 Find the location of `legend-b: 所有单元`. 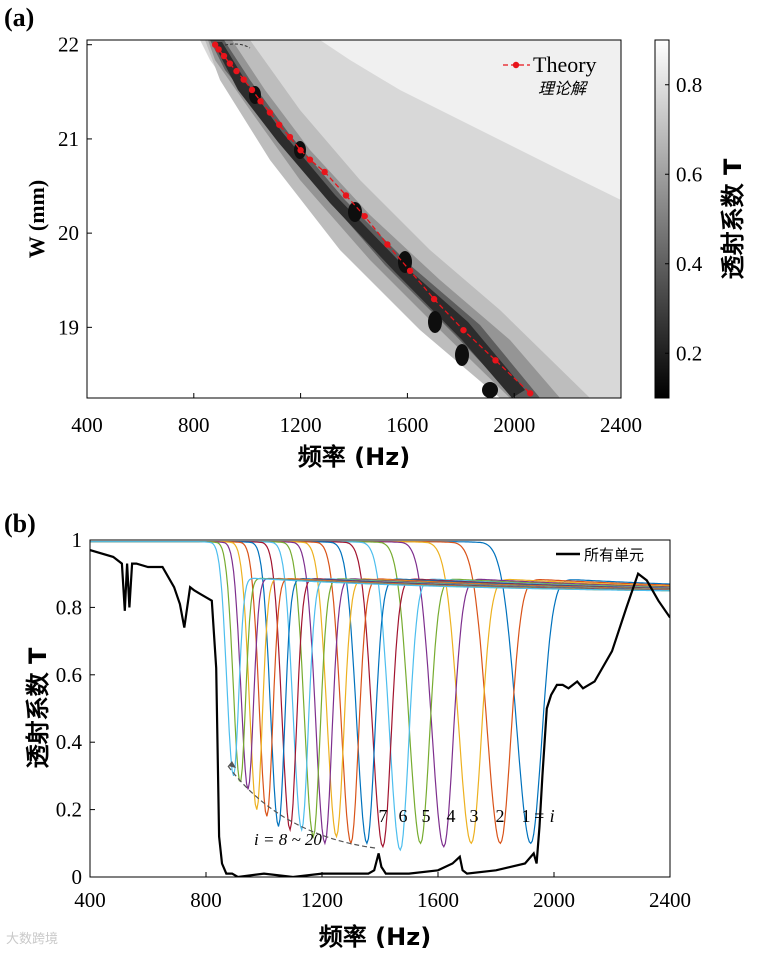

legend-b: 所有单元 is located at coordinates (610, 555).